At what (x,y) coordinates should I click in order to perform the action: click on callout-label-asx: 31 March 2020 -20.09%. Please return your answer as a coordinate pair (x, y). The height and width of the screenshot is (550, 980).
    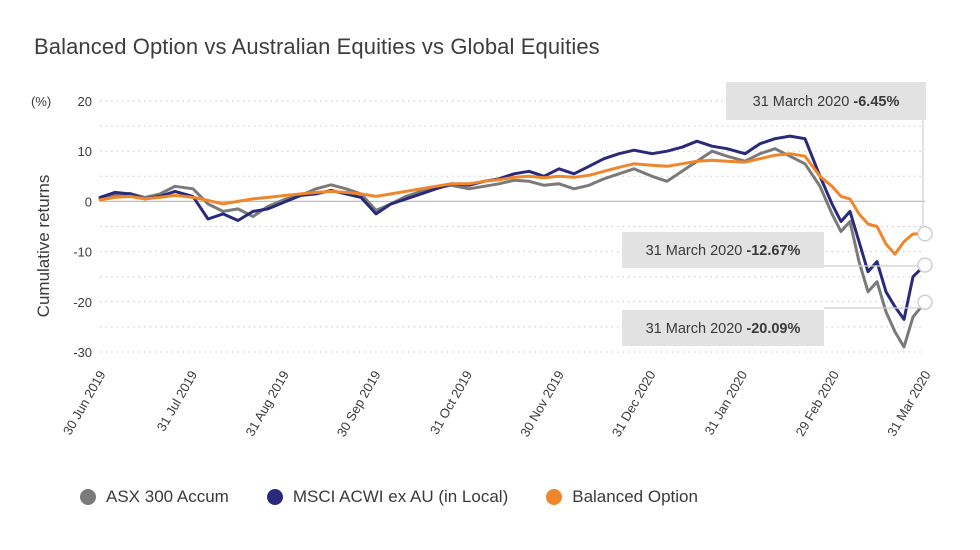
    Looking at the image, I should click on (723, 329).